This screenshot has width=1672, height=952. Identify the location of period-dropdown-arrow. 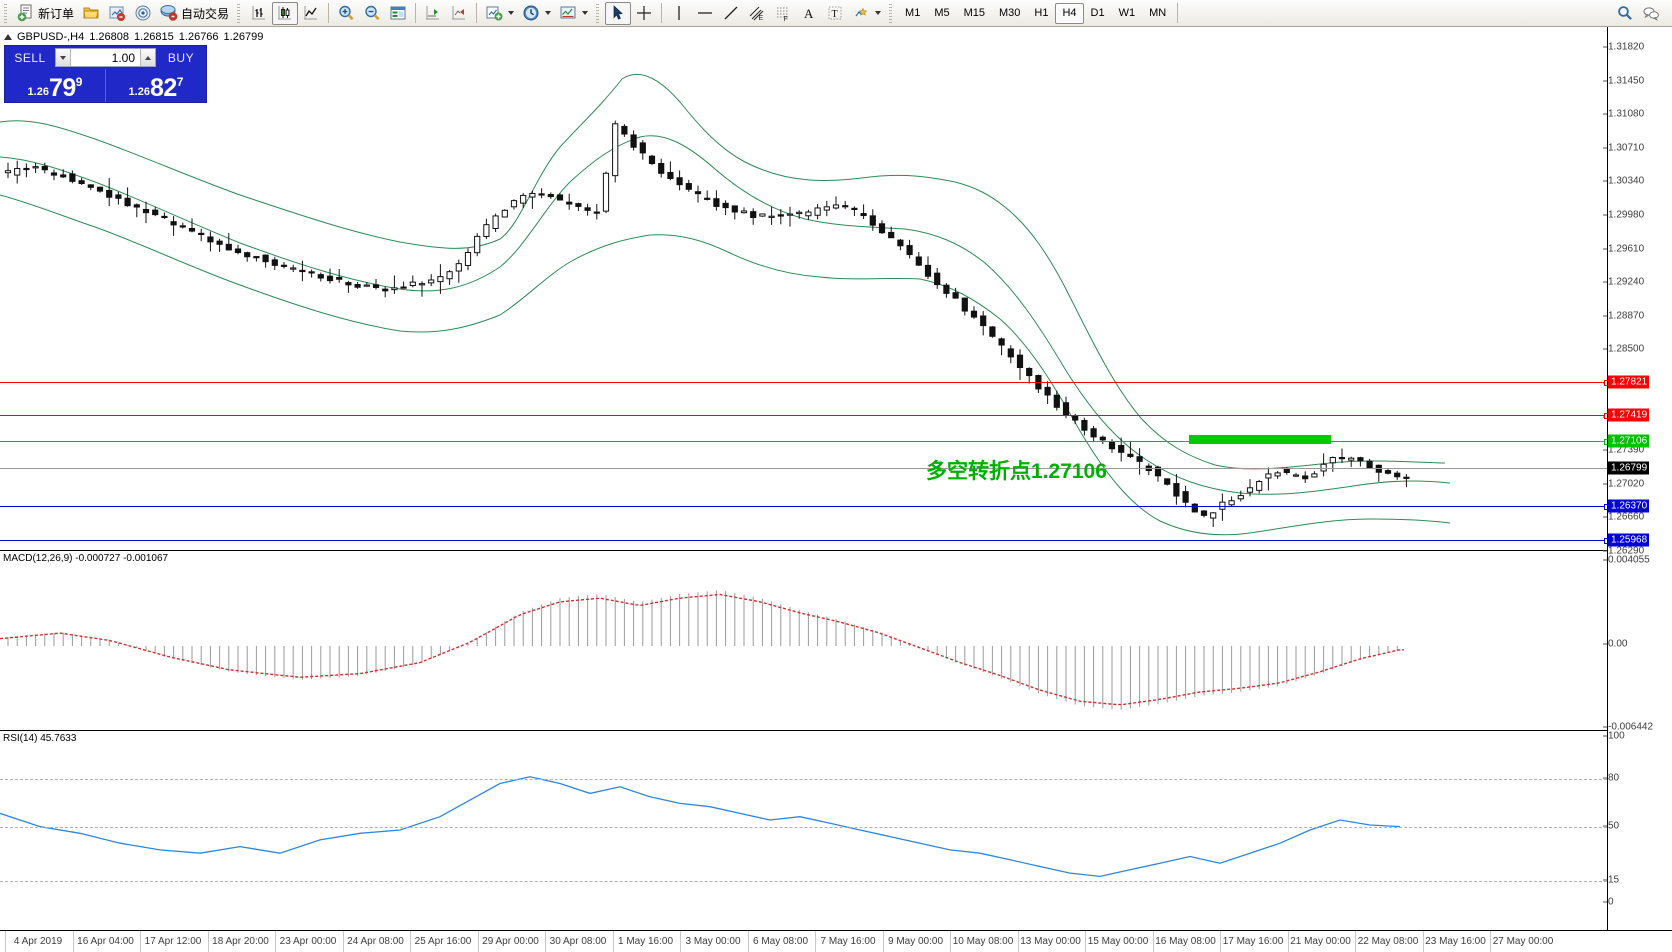
(548, 13).